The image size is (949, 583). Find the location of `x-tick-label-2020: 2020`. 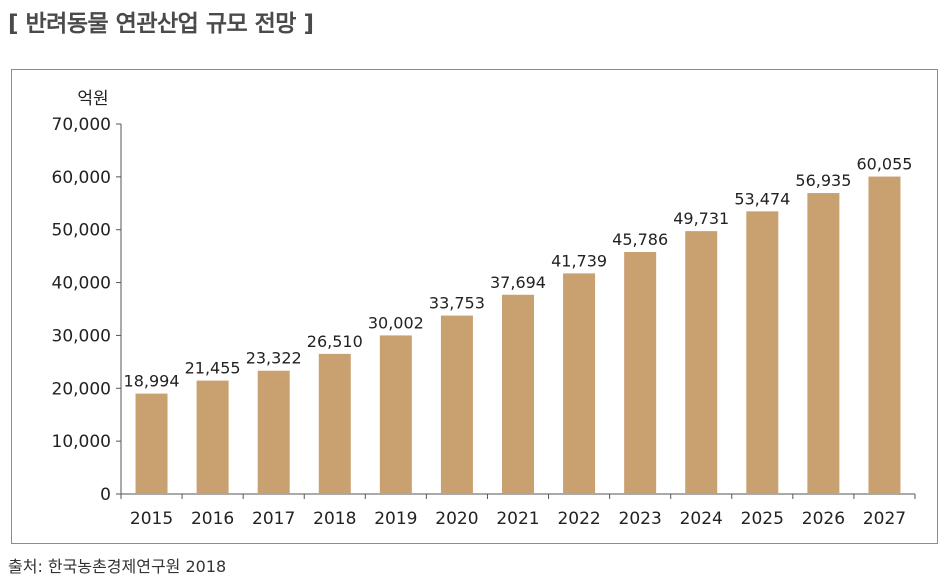

x-tick-label-2020: 2020 is located at coordinates (456, 519).